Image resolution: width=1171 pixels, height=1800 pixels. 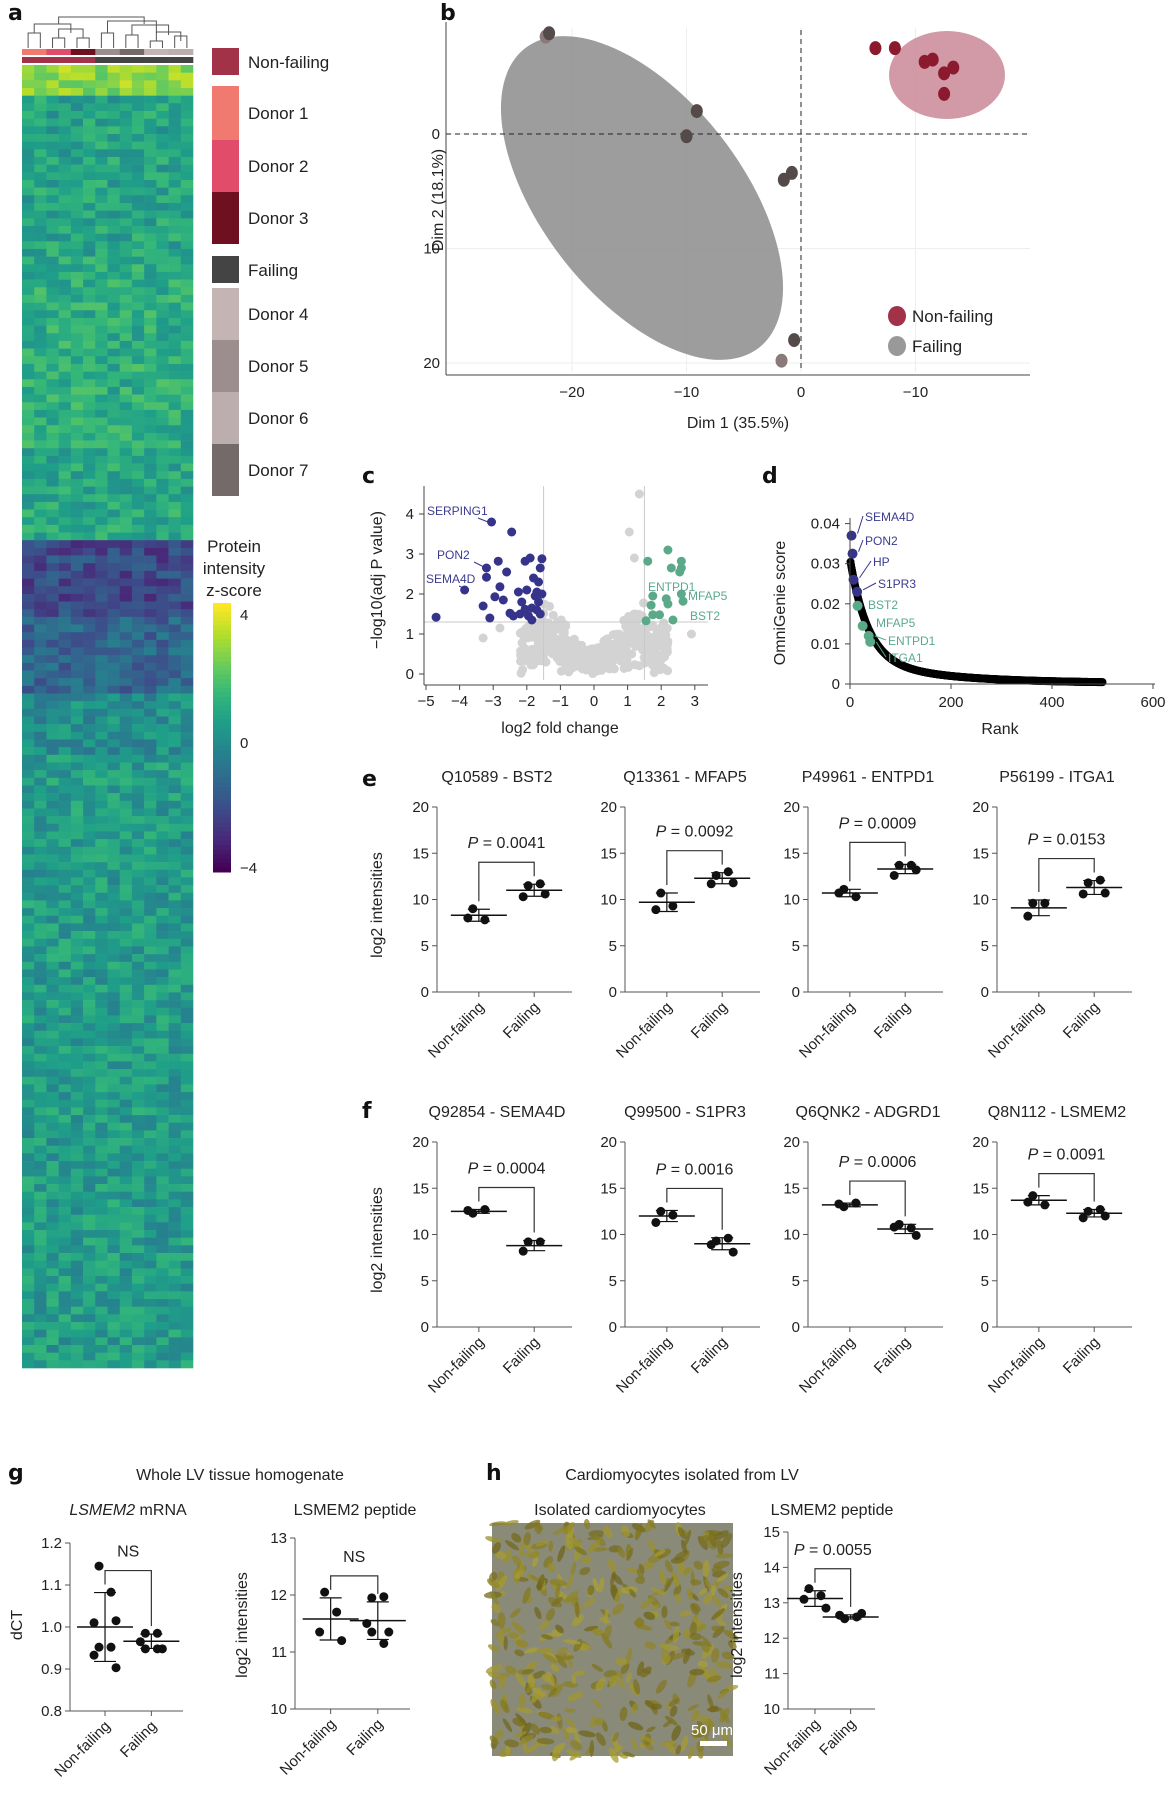 What do you see at coordinates (101, 60) in the screenshot?
I see `group-annotation-cell` at bounding box center [101, 60].